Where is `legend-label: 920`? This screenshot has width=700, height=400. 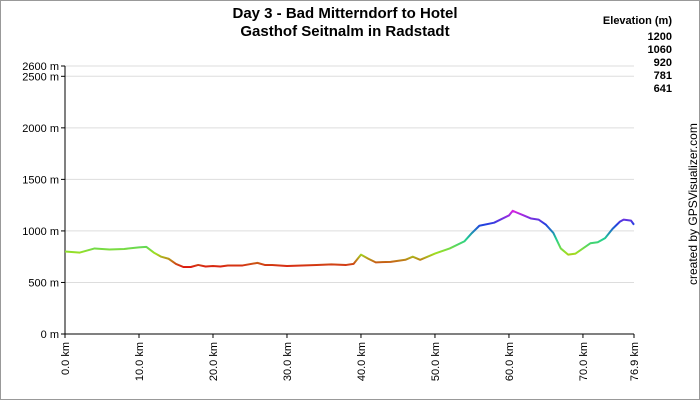
legend-label: 920 is located at coordinates (663, 63).